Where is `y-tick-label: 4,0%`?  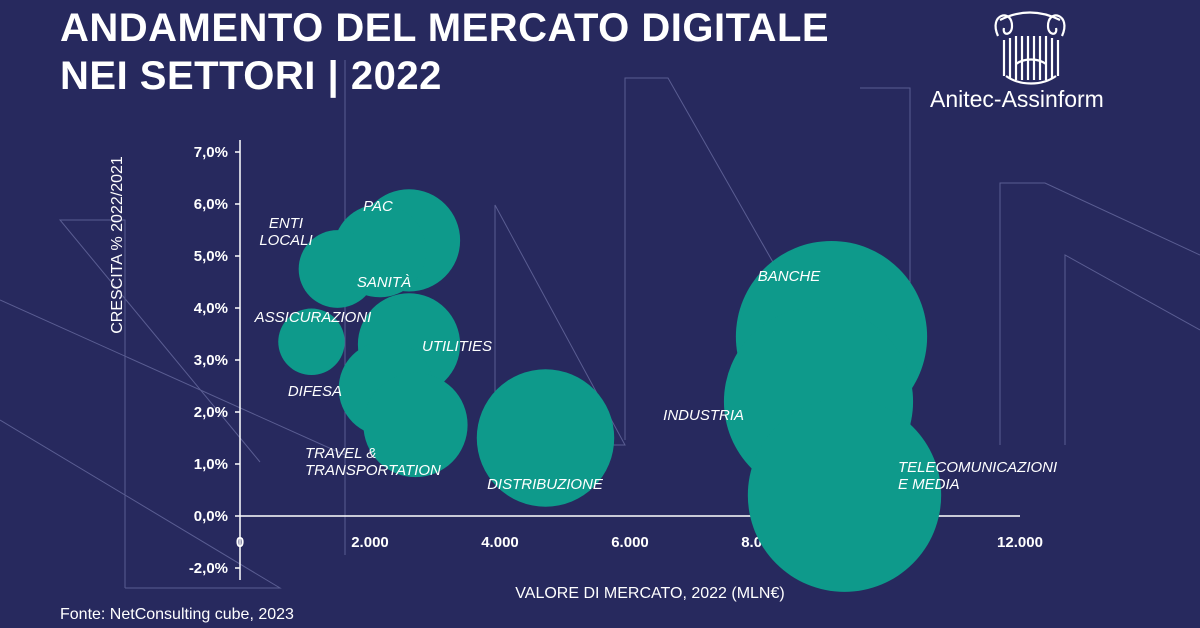
y-tick-label: 4,0% is located at coordinates (211, 308).